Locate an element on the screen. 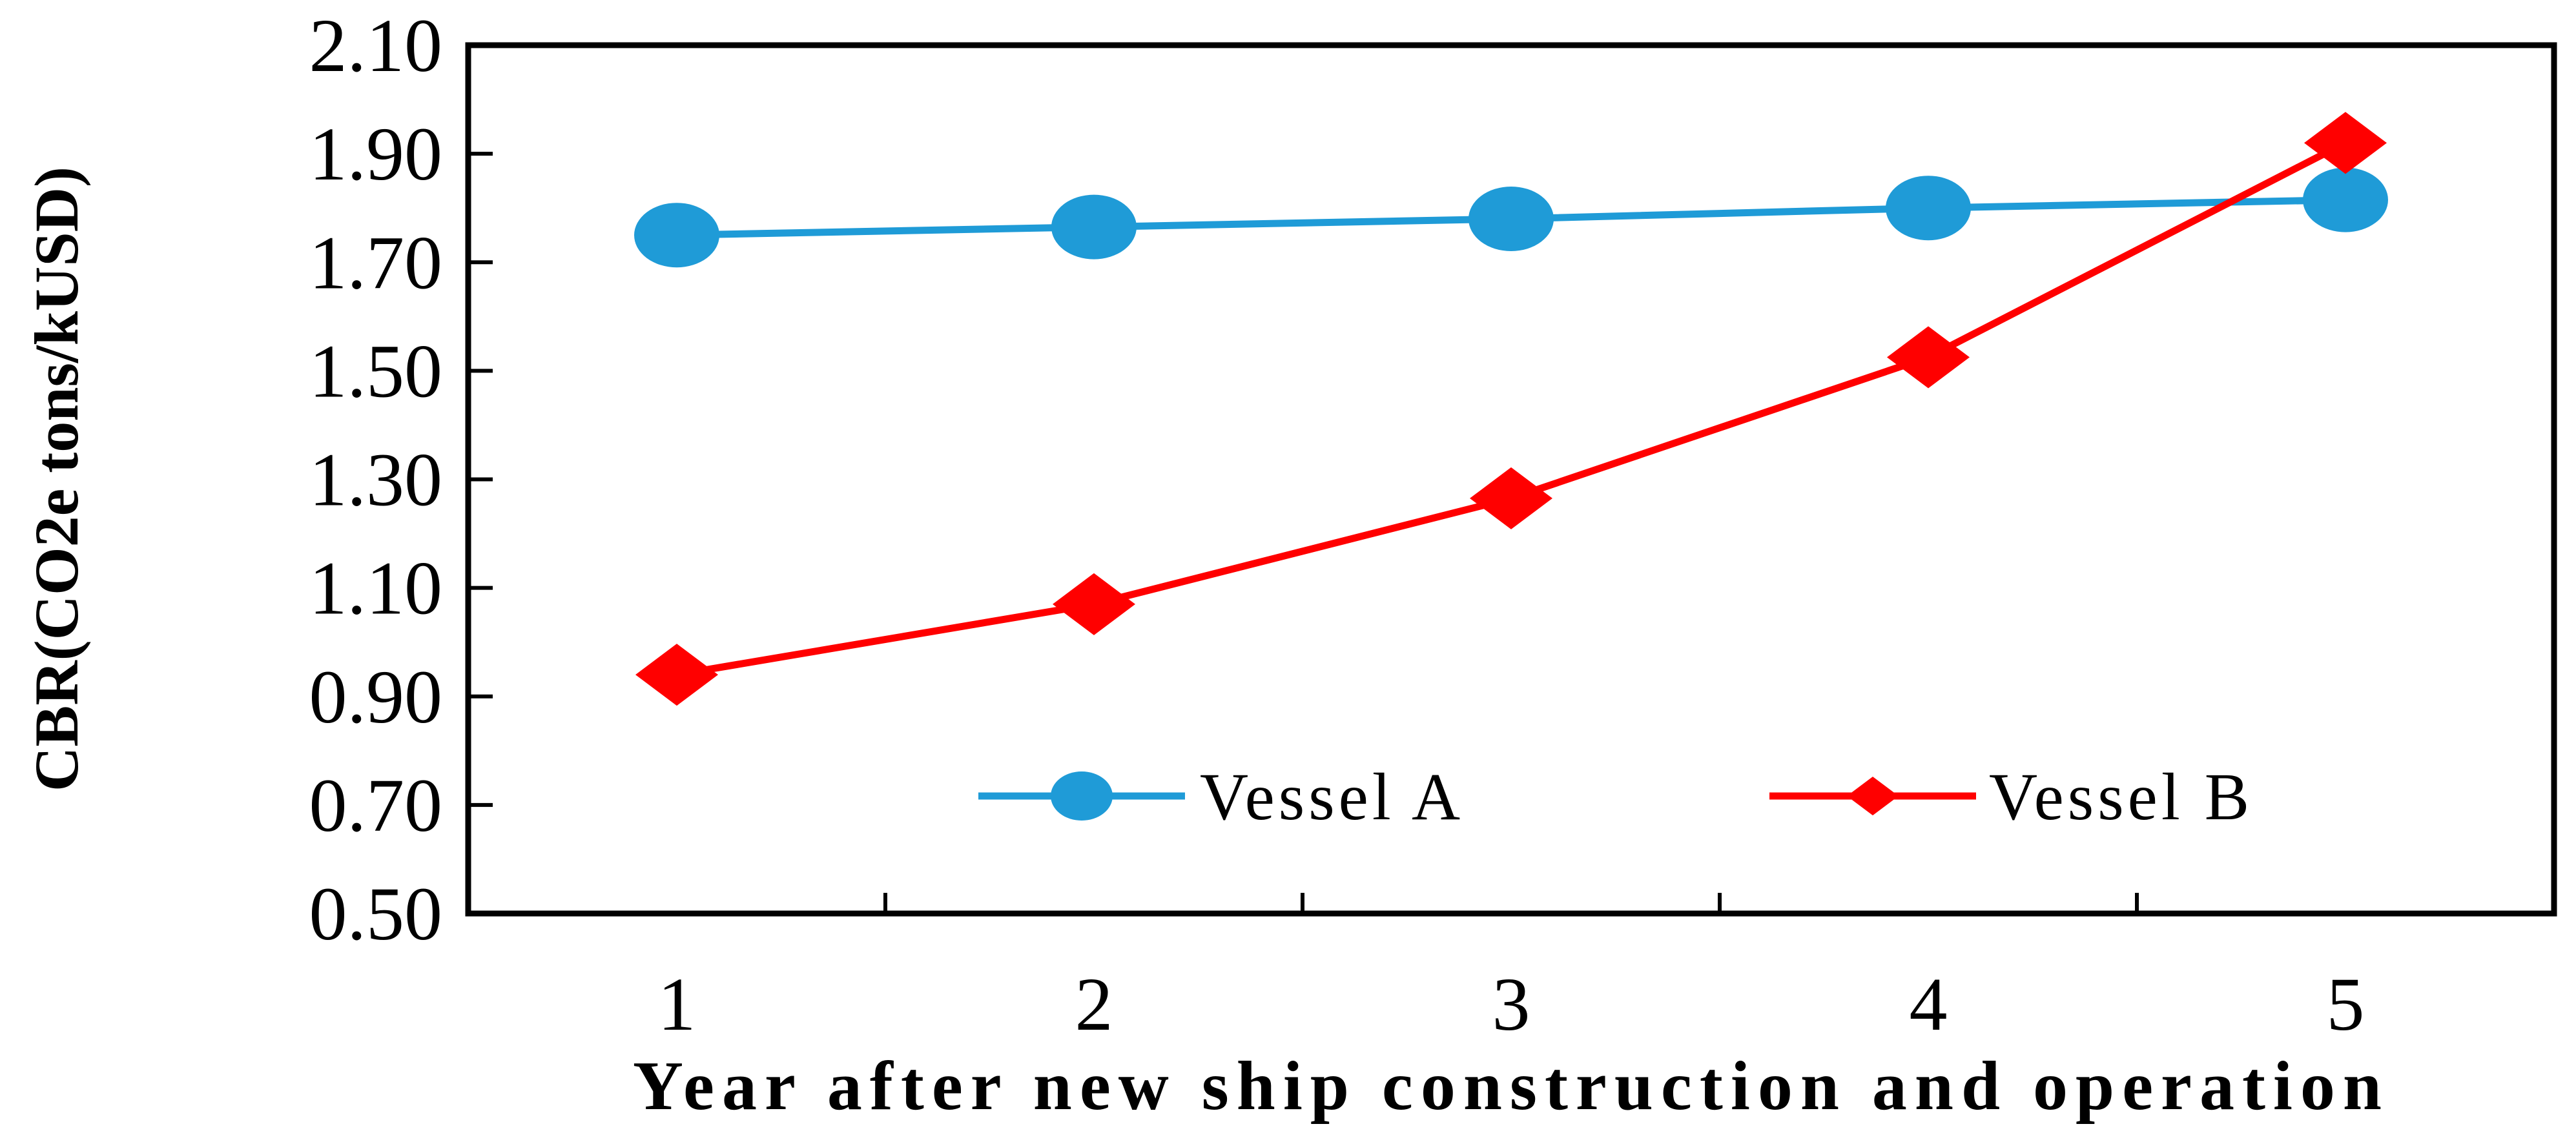 The height and width of the screenshot is (1133, 2576). y-tick-label: 1.50 is located at coordinates (376, 371).